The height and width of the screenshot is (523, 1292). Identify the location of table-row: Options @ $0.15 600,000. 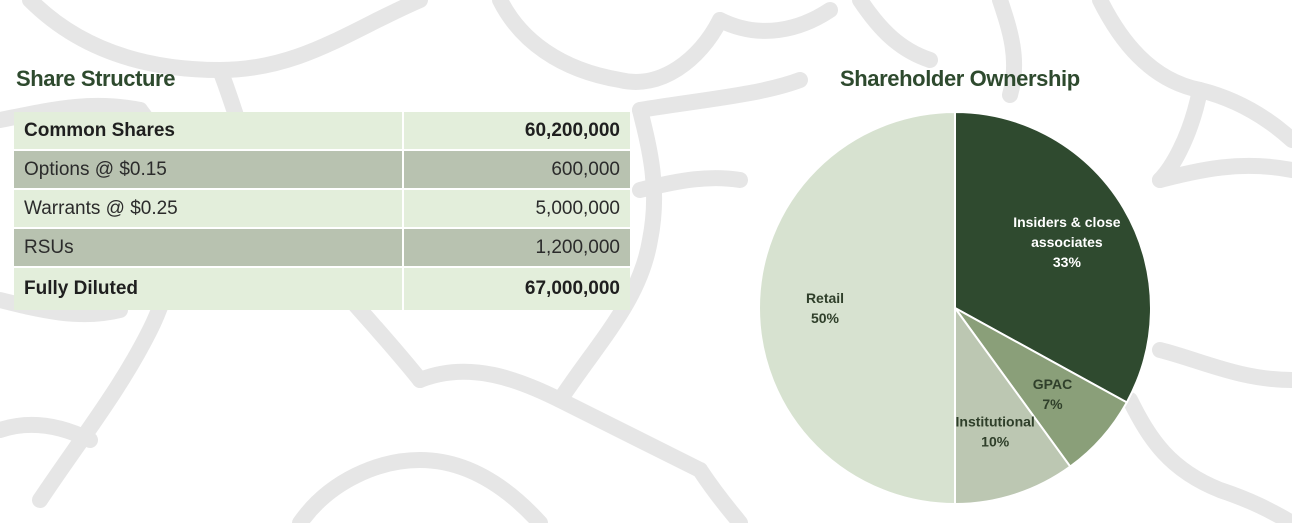
(322, 170).